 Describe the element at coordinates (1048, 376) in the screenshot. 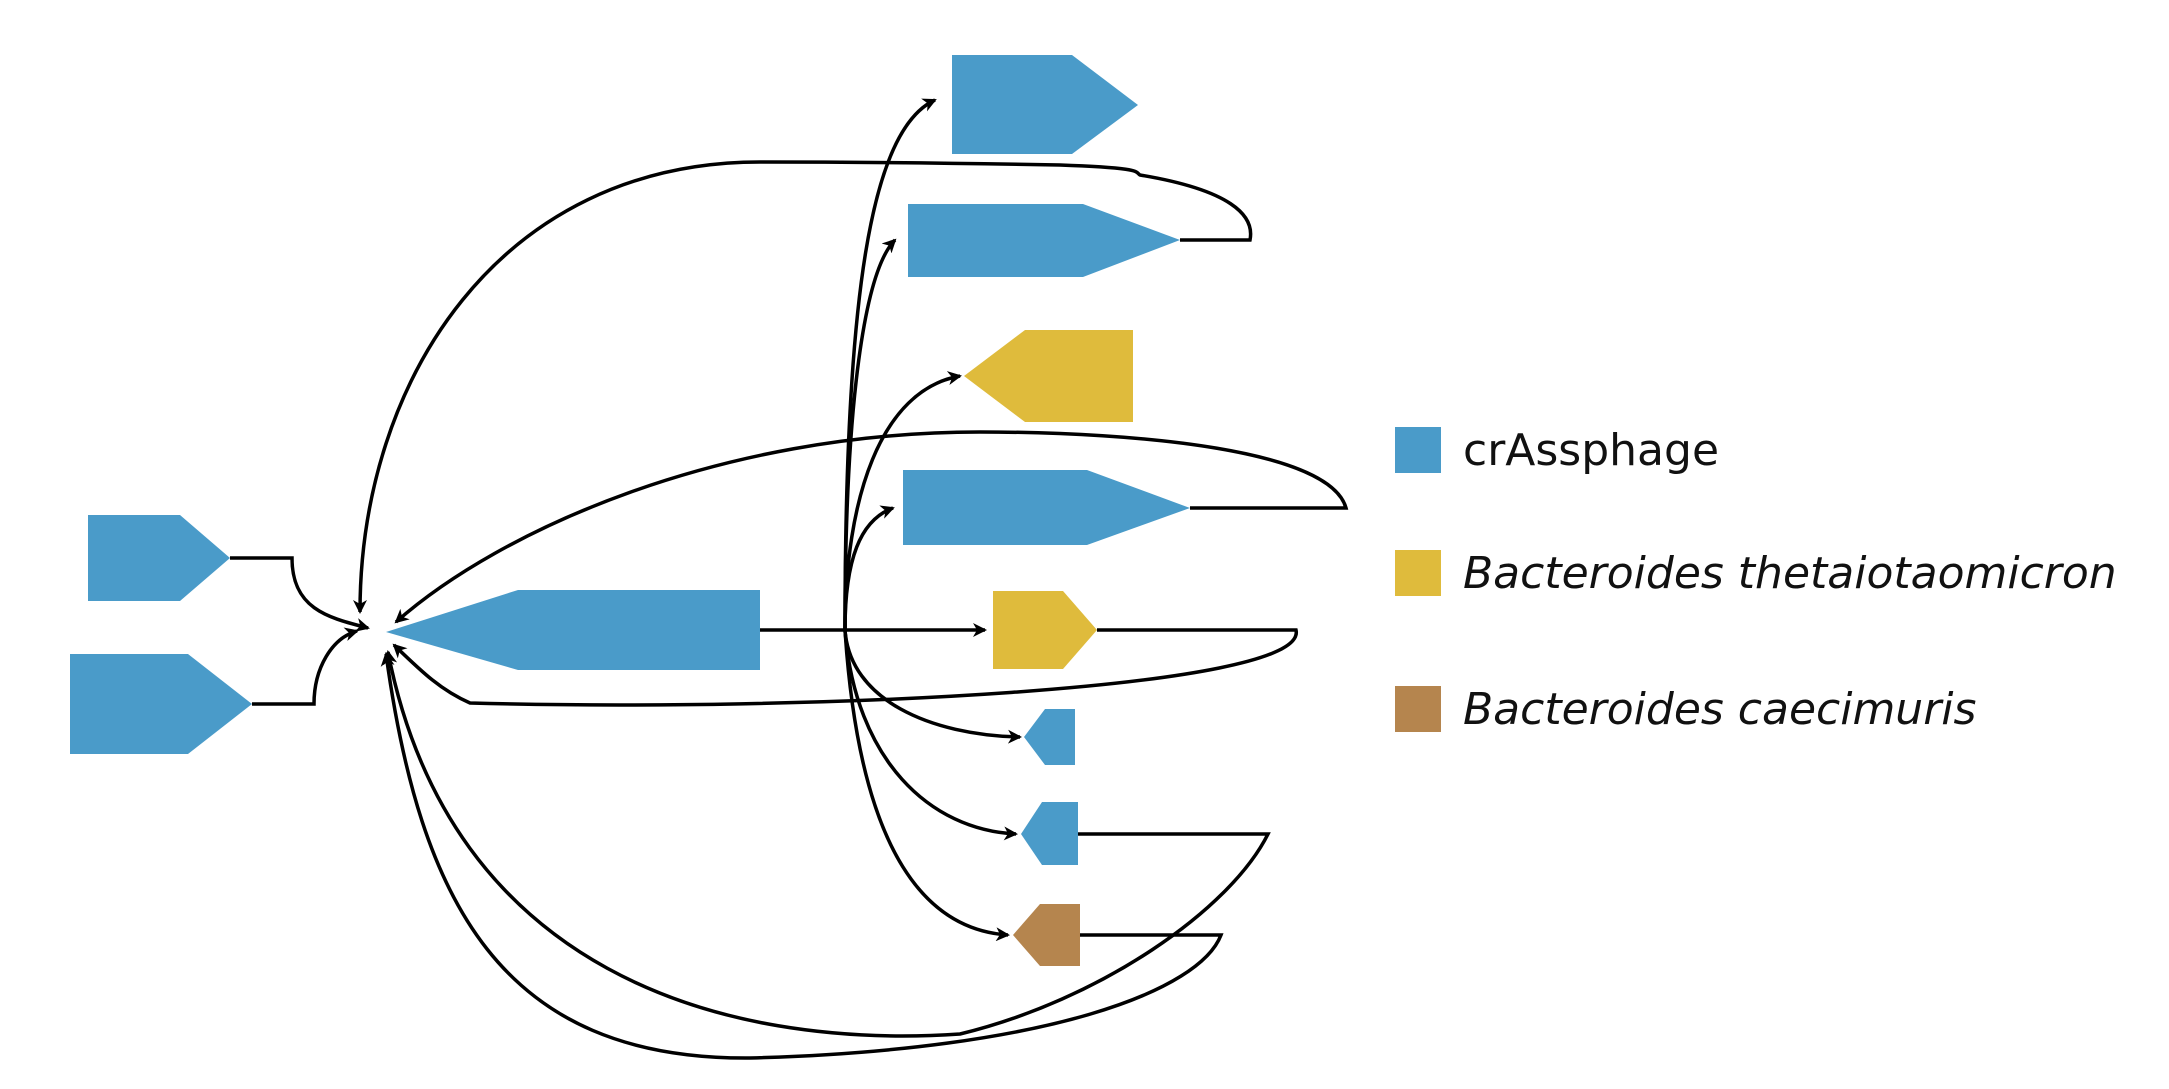

I see `gene-right-3-theta` at that location.